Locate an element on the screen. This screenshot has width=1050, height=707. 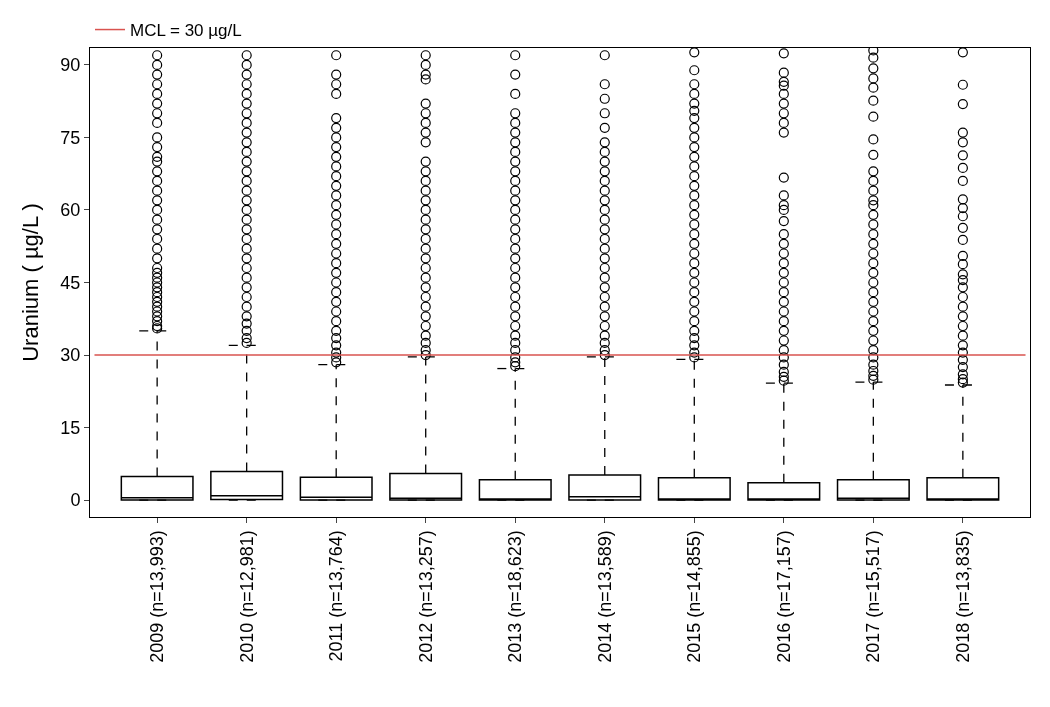
x-tick-label: 2011 (n=13,764) is located at coordinates (336, 596).